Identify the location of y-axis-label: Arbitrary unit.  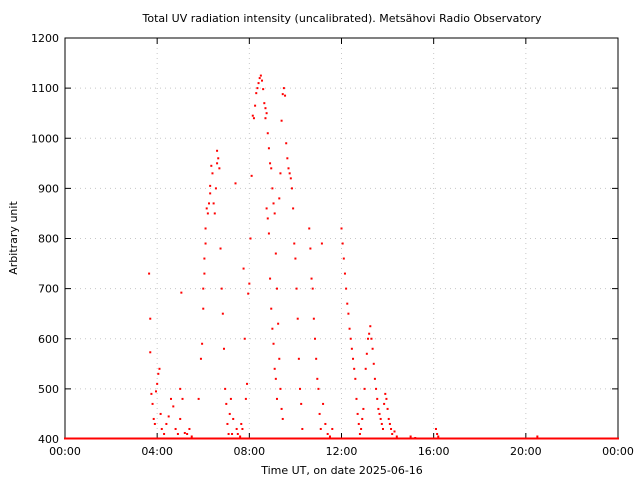
(13, 238).